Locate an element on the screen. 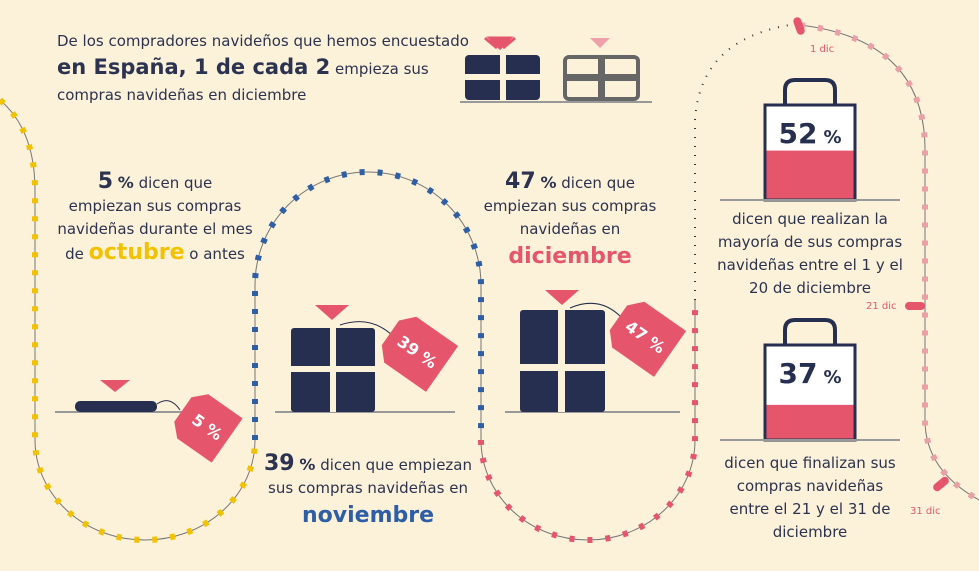  panel-head: 47 % dicen que is located at coordinates (570, 182).